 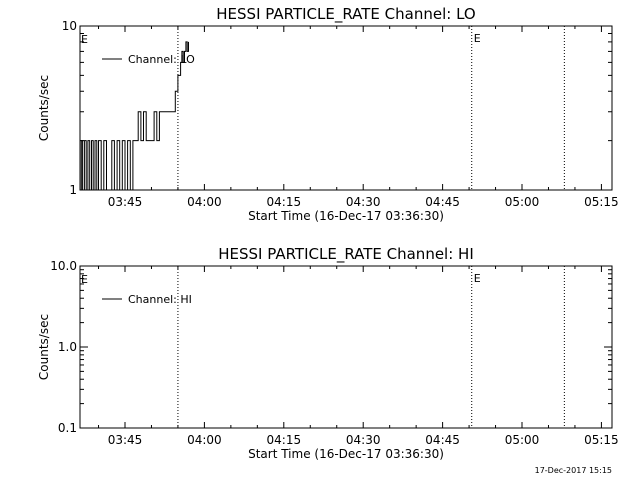 What do you see at coordinates (160, 299) in the screenshot?
I see `legend-label: Channel: HI` at bounding box center [160, 299].